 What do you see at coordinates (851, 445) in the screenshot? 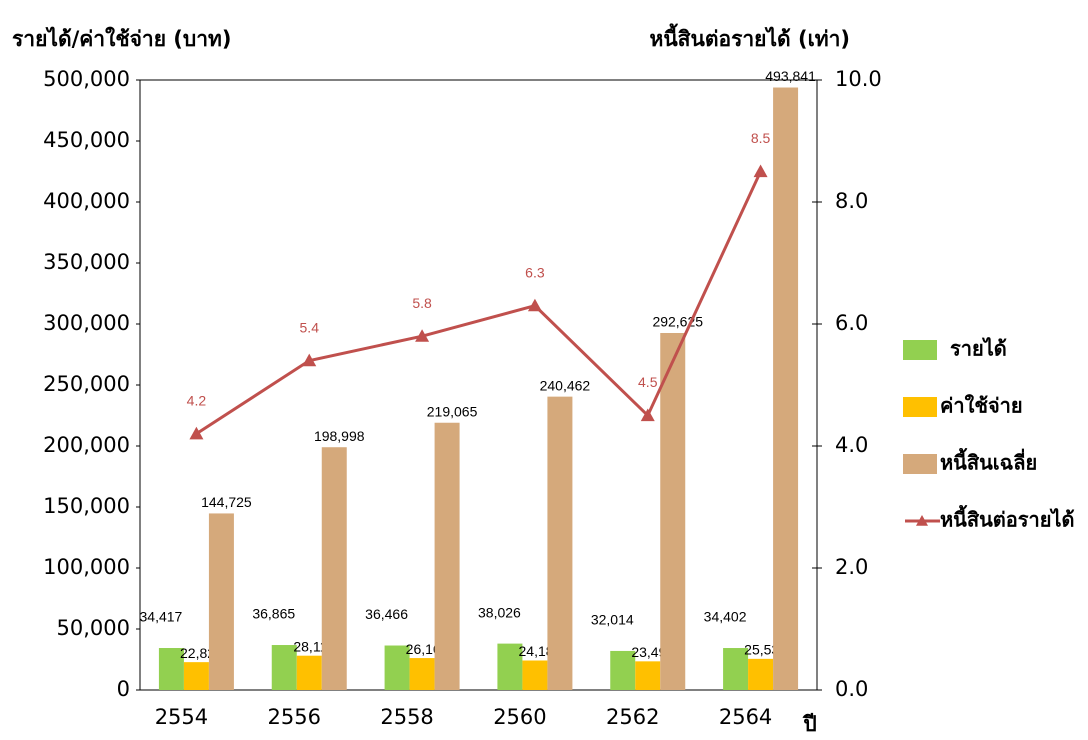
I see `y2-tick-label: 4.0` at bounding box center [851, 445].